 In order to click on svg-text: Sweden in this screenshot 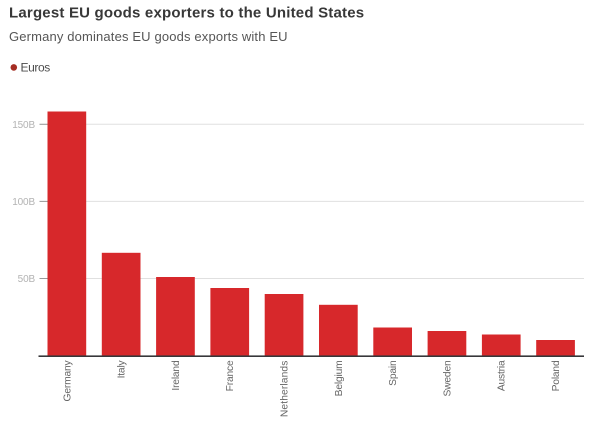, I will do `click(447, 378)`.